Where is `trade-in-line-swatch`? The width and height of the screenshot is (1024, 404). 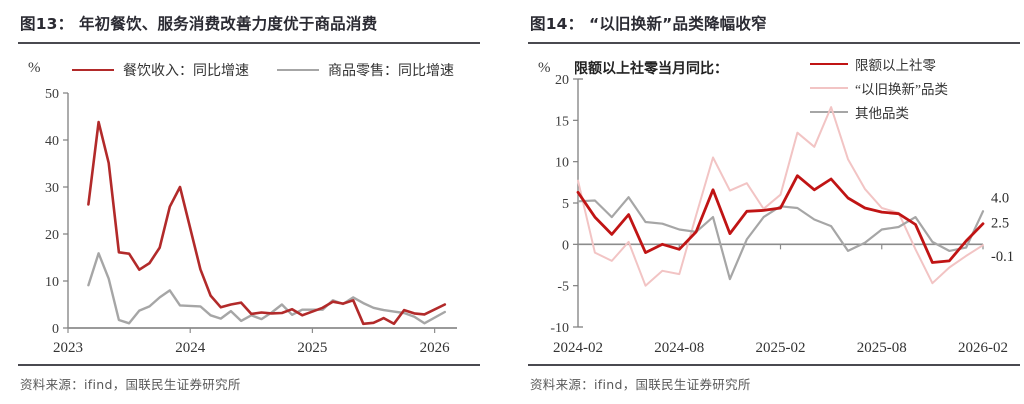 trade-in-line-swatch is located at coordinates (829, 88).